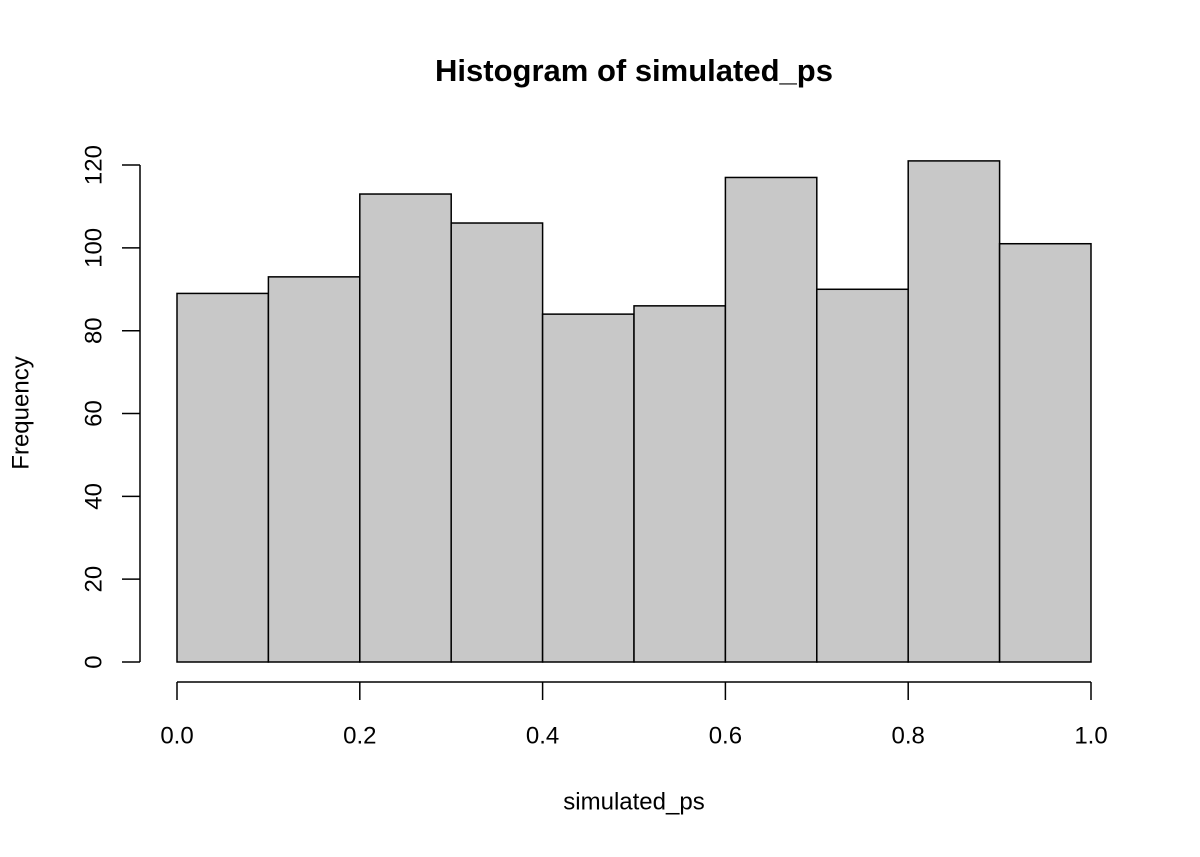 This screenshot has width=1200, height=857. What do you see at coordinates (93, 413) in the screenshot?
I see `y-tick-label: 60` at bounding box center [93, 413].